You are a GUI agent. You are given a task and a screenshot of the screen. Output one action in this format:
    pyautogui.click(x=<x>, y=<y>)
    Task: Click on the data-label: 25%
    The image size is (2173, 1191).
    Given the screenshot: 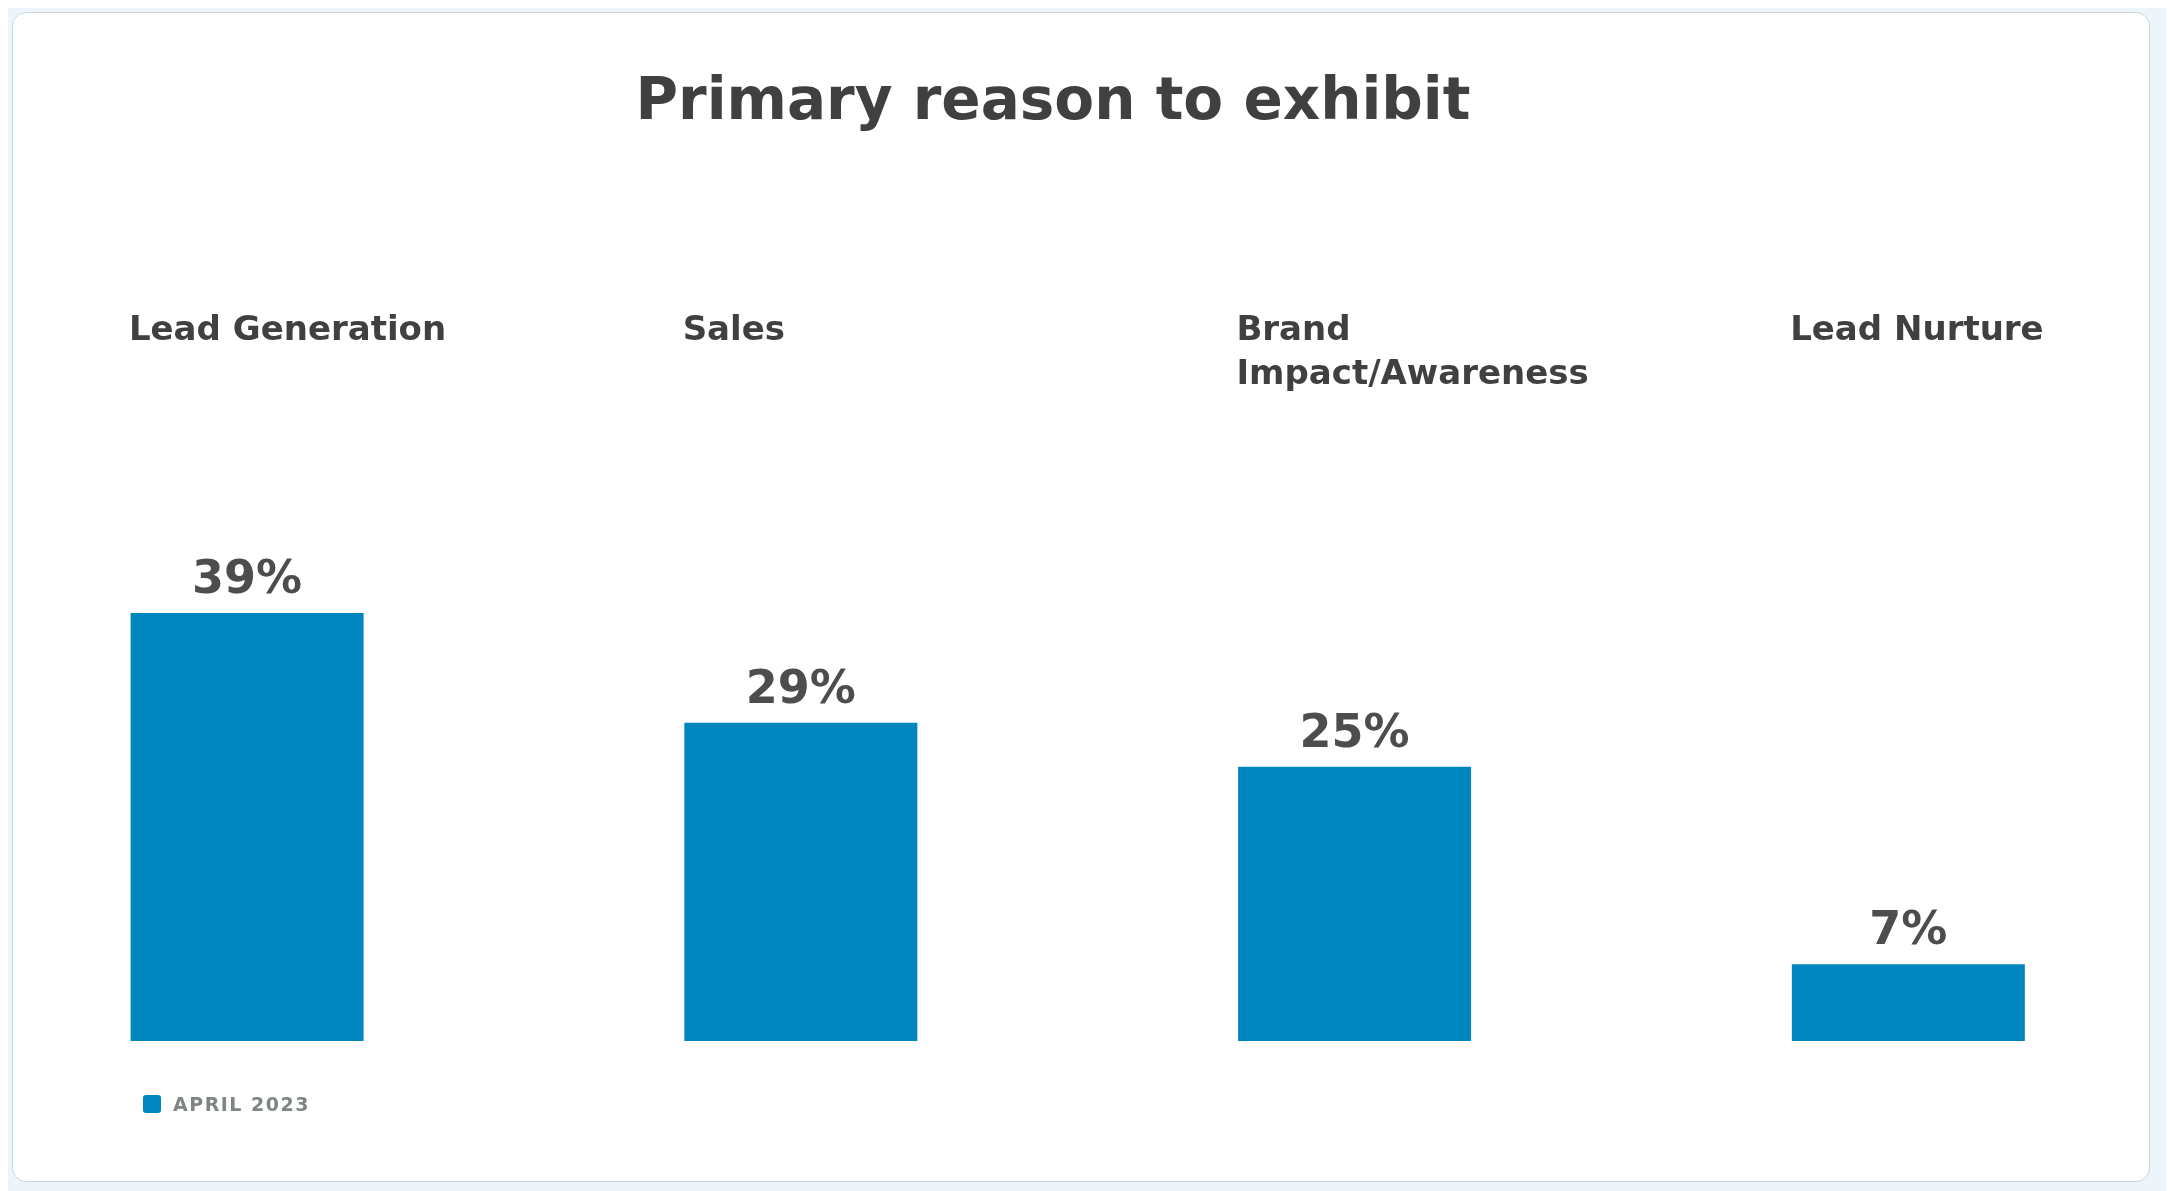 What is the action you would take?
    pyautogui.click(x=1354, y=730)
    